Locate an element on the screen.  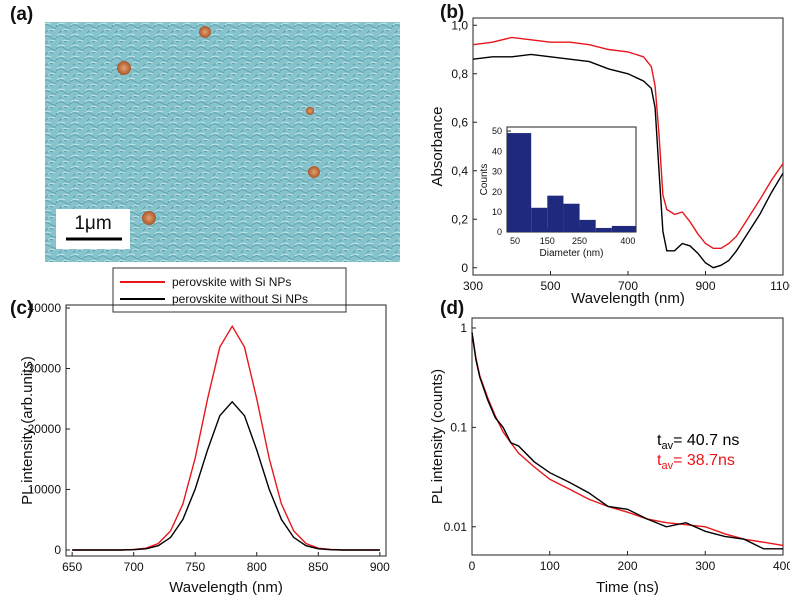
x-tick-label: 50 is located at coordinates (515, 241).